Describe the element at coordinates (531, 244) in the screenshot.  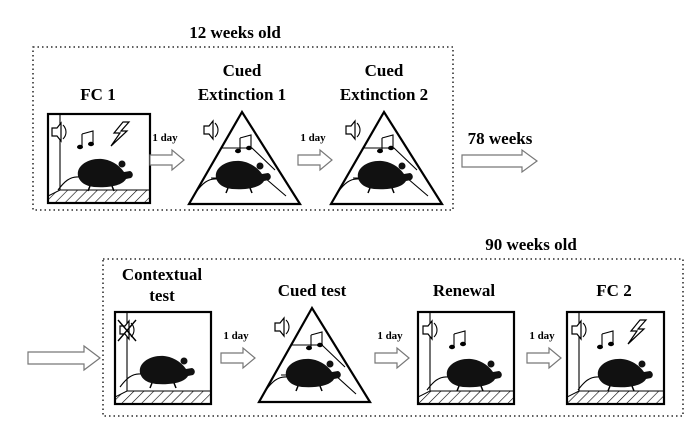
I see `bottom-section-title: 90 weeks old` at that location.